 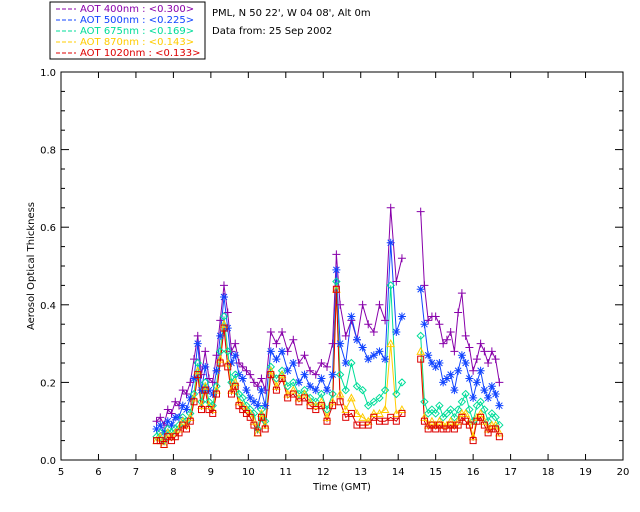 I want to click on x-tick-label: 19, so click(x=585, y=472).